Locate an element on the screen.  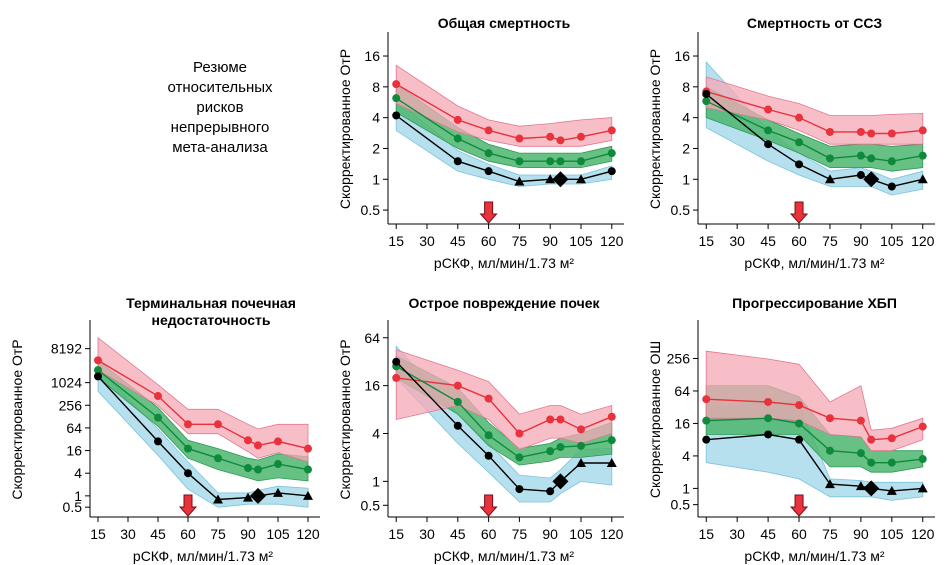
y-tick-label: 0.5 is located at coordinates (371, 210).